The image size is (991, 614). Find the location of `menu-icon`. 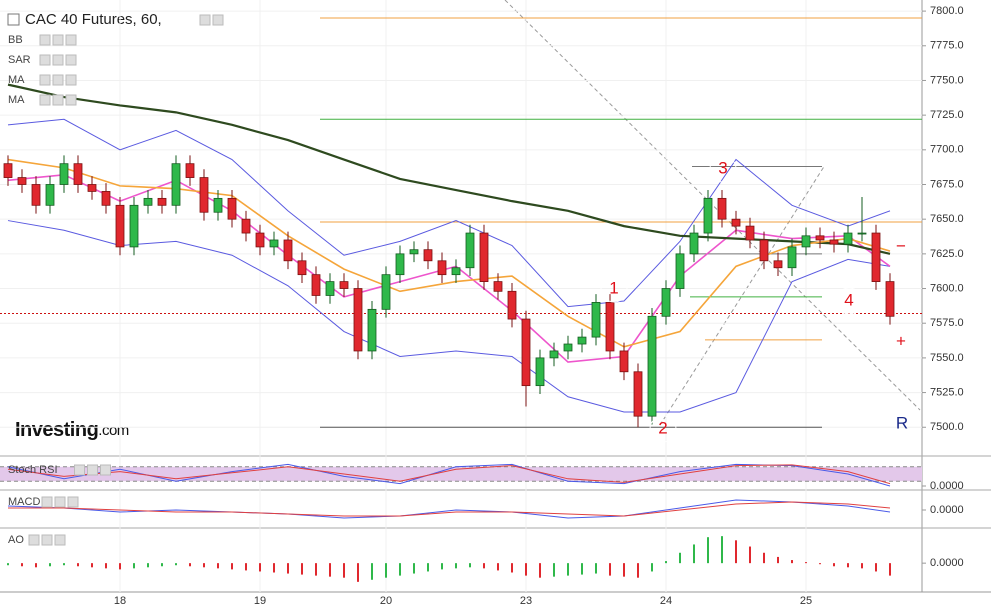

menu-icon is located at coordinates (13, 19).